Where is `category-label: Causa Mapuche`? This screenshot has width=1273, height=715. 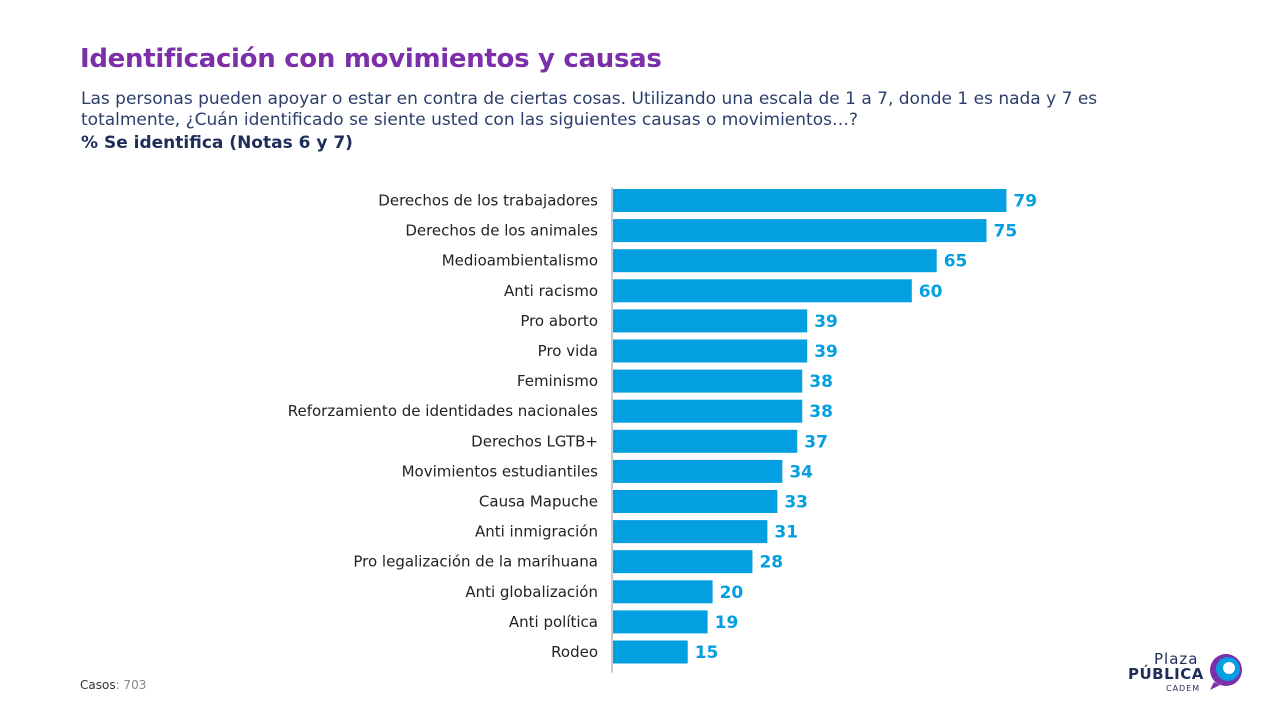
category-label: Causa Mapuche is located at coordinates (538, 502).